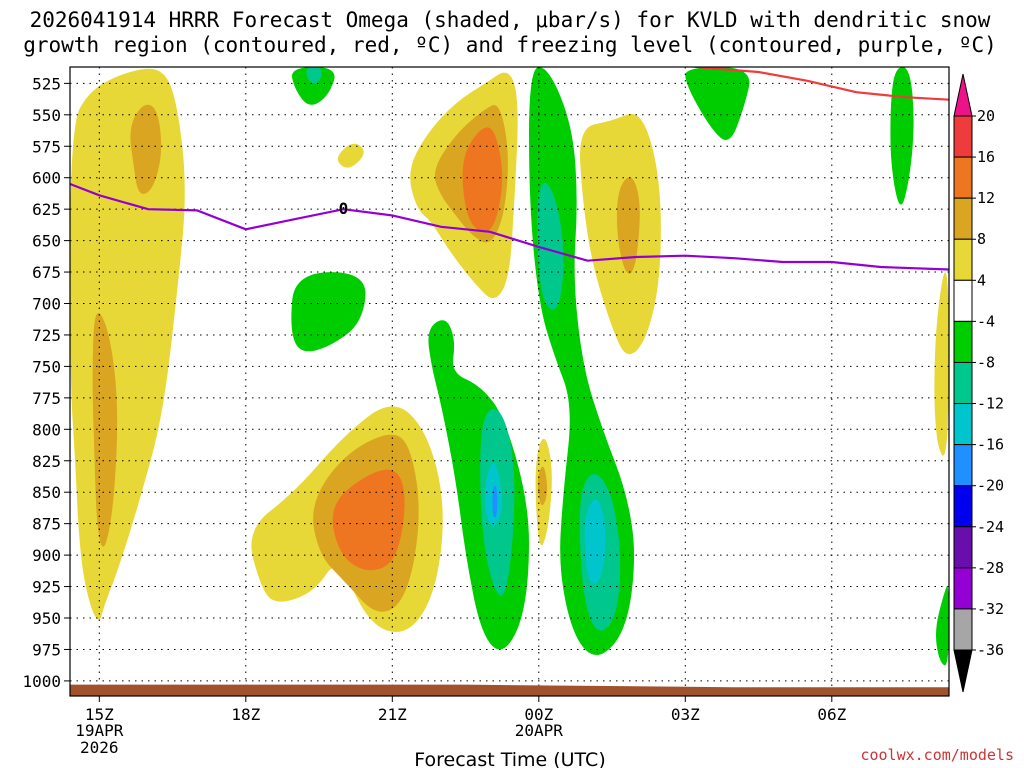 The height and width of the screenshot is (768, 1024). I want to click on y-tick-550: 550, so click(46, 115).